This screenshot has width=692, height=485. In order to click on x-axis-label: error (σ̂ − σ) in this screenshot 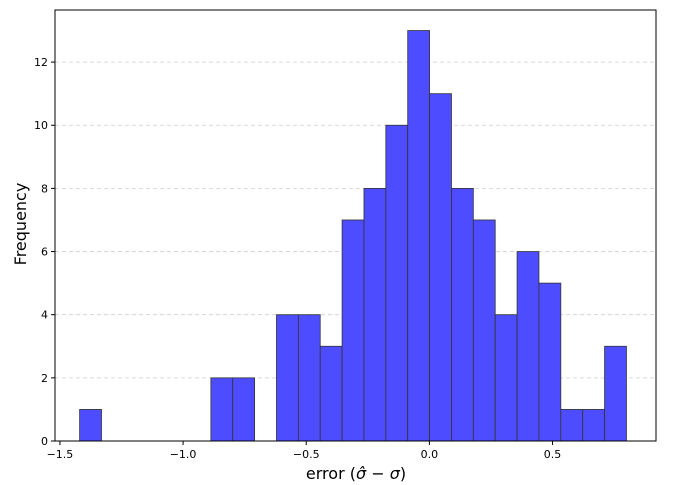, I will do `click(356, 473)`.